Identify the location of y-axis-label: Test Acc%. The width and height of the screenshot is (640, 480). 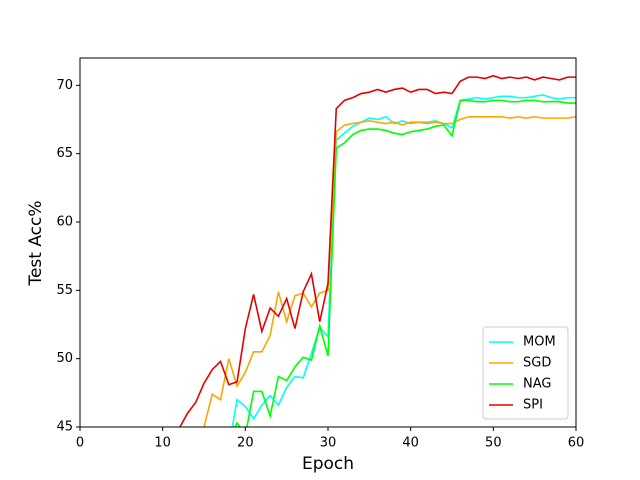
(36, 243).